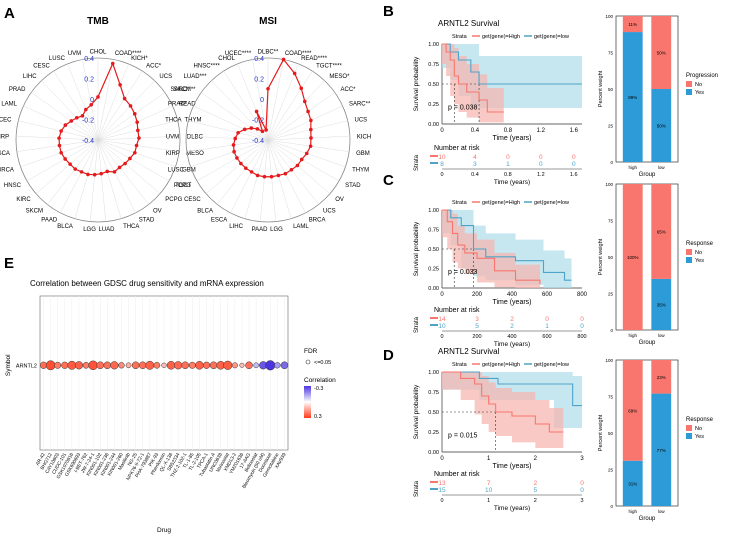 The width and height of the screenshot is (738, 538). What do you see at coordinates (434, 489) in the screenshot?
I see `risk-swatch-low` at bounding box center [434, 489].